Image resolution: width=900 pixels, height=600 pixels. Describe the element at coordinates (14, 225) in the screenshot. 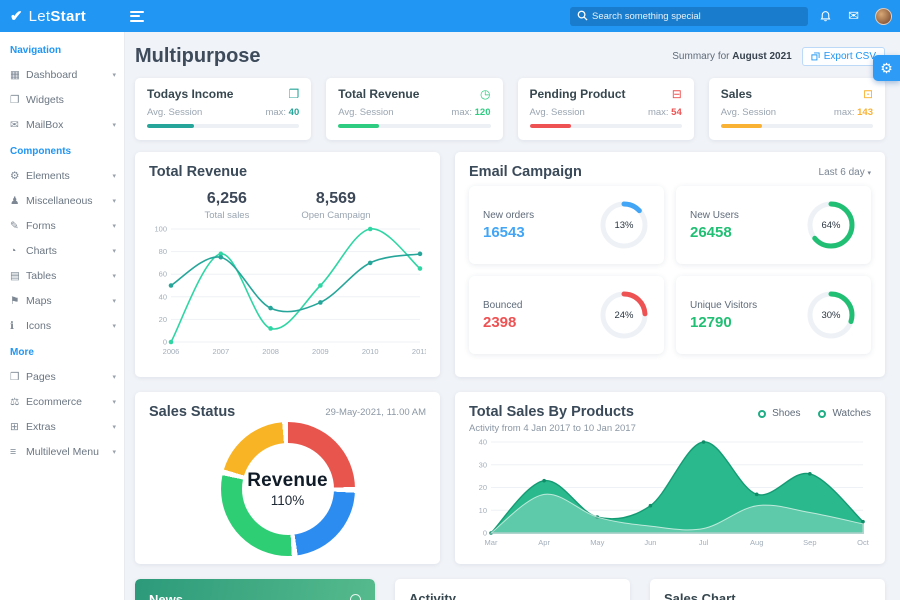

I see `forms-icon: ✎` at that location.